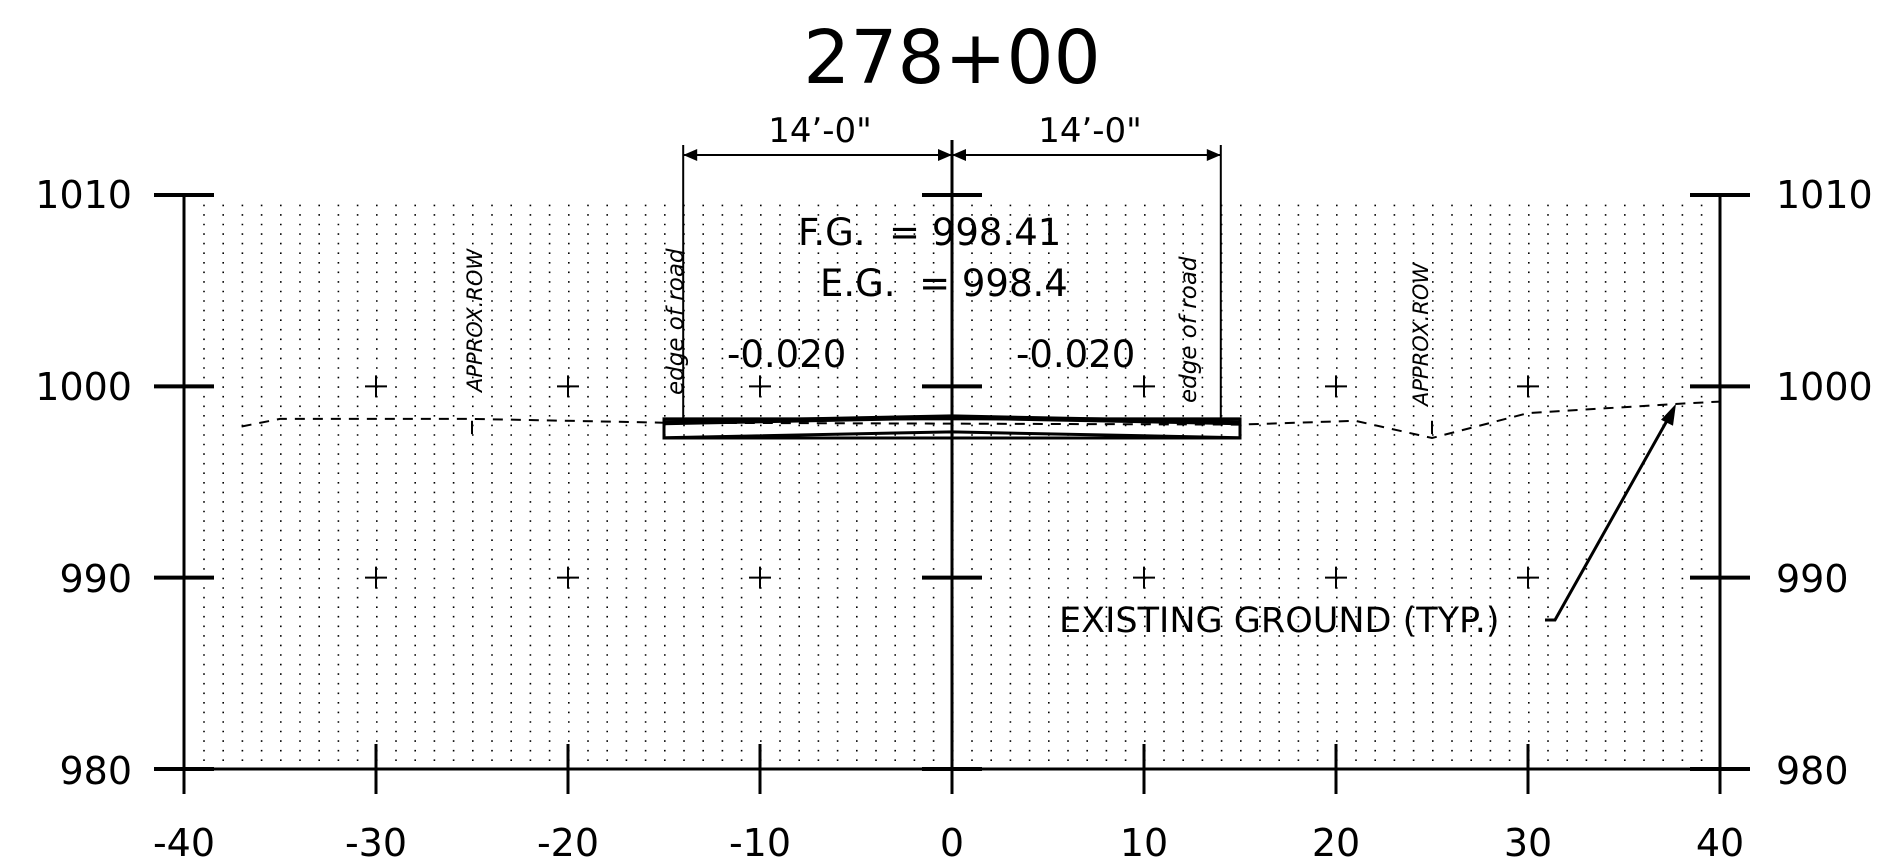 This screenshot has width=1880, height=866. I want to click on existing-ground-leader, so click(1609, 516).